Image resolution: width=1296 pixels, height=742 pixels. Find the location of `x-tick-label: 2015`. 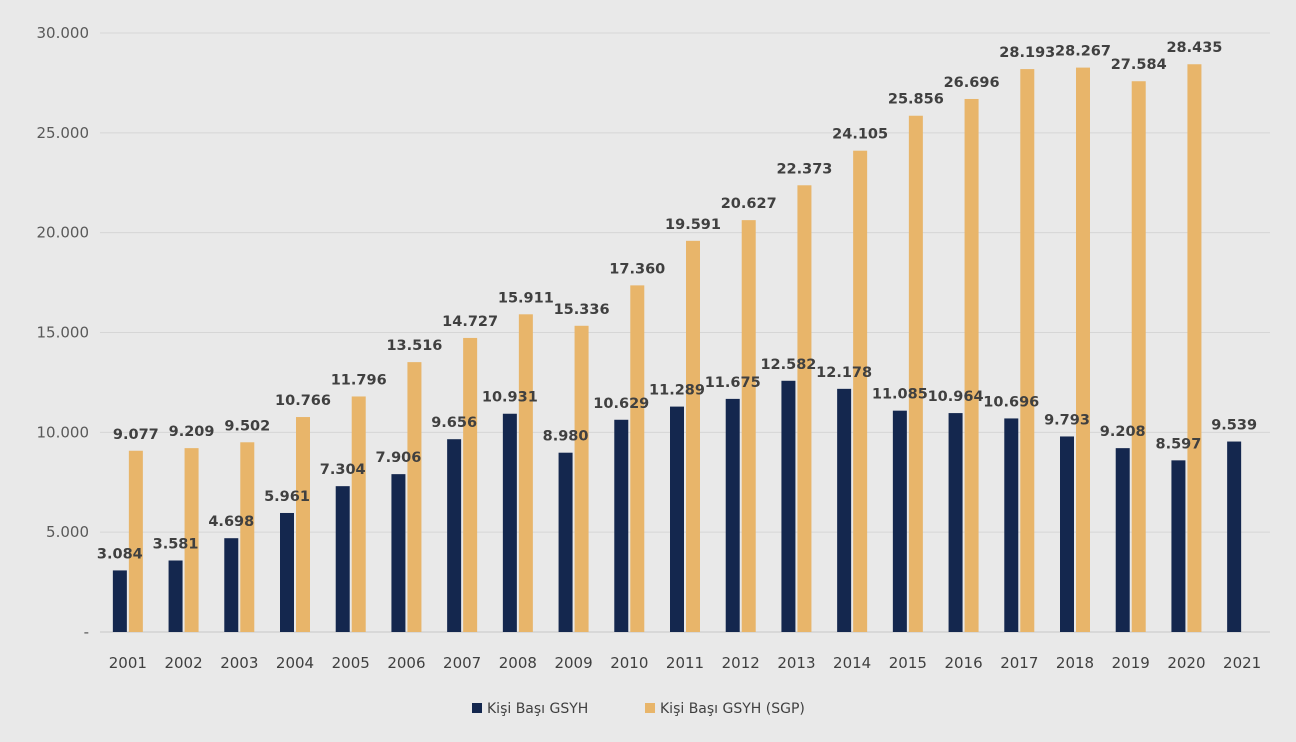

x-tick-label: 2015 is located at coordinates (908, 663).